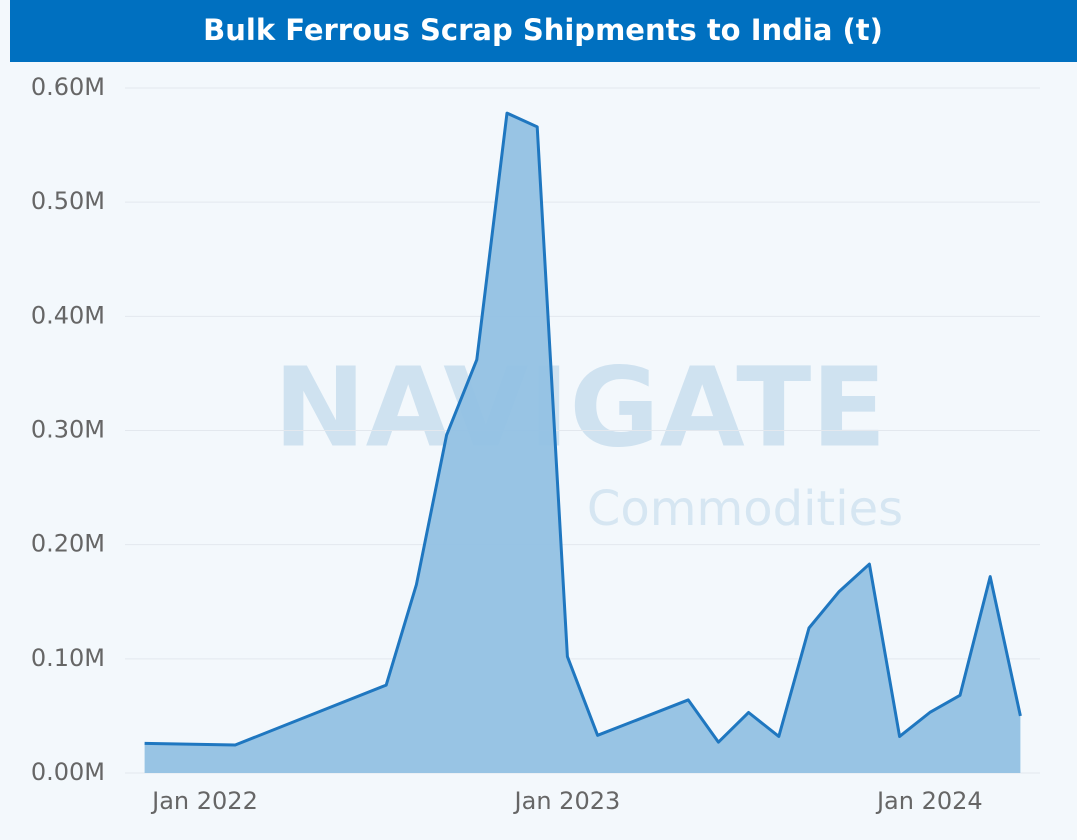 The height and width of the screenshot is (840, 1077). I want to click on y-tick-label: 0.30M, so click(68, 430).